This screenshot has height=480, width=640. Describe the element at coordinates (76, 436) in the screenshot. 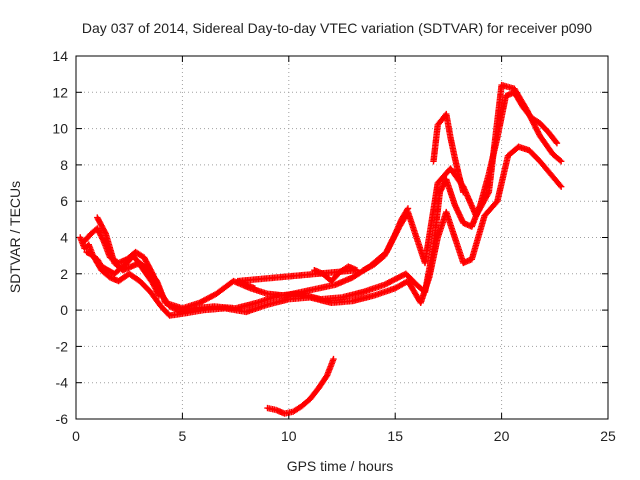

I see `x-tick-label: 0` at that location.